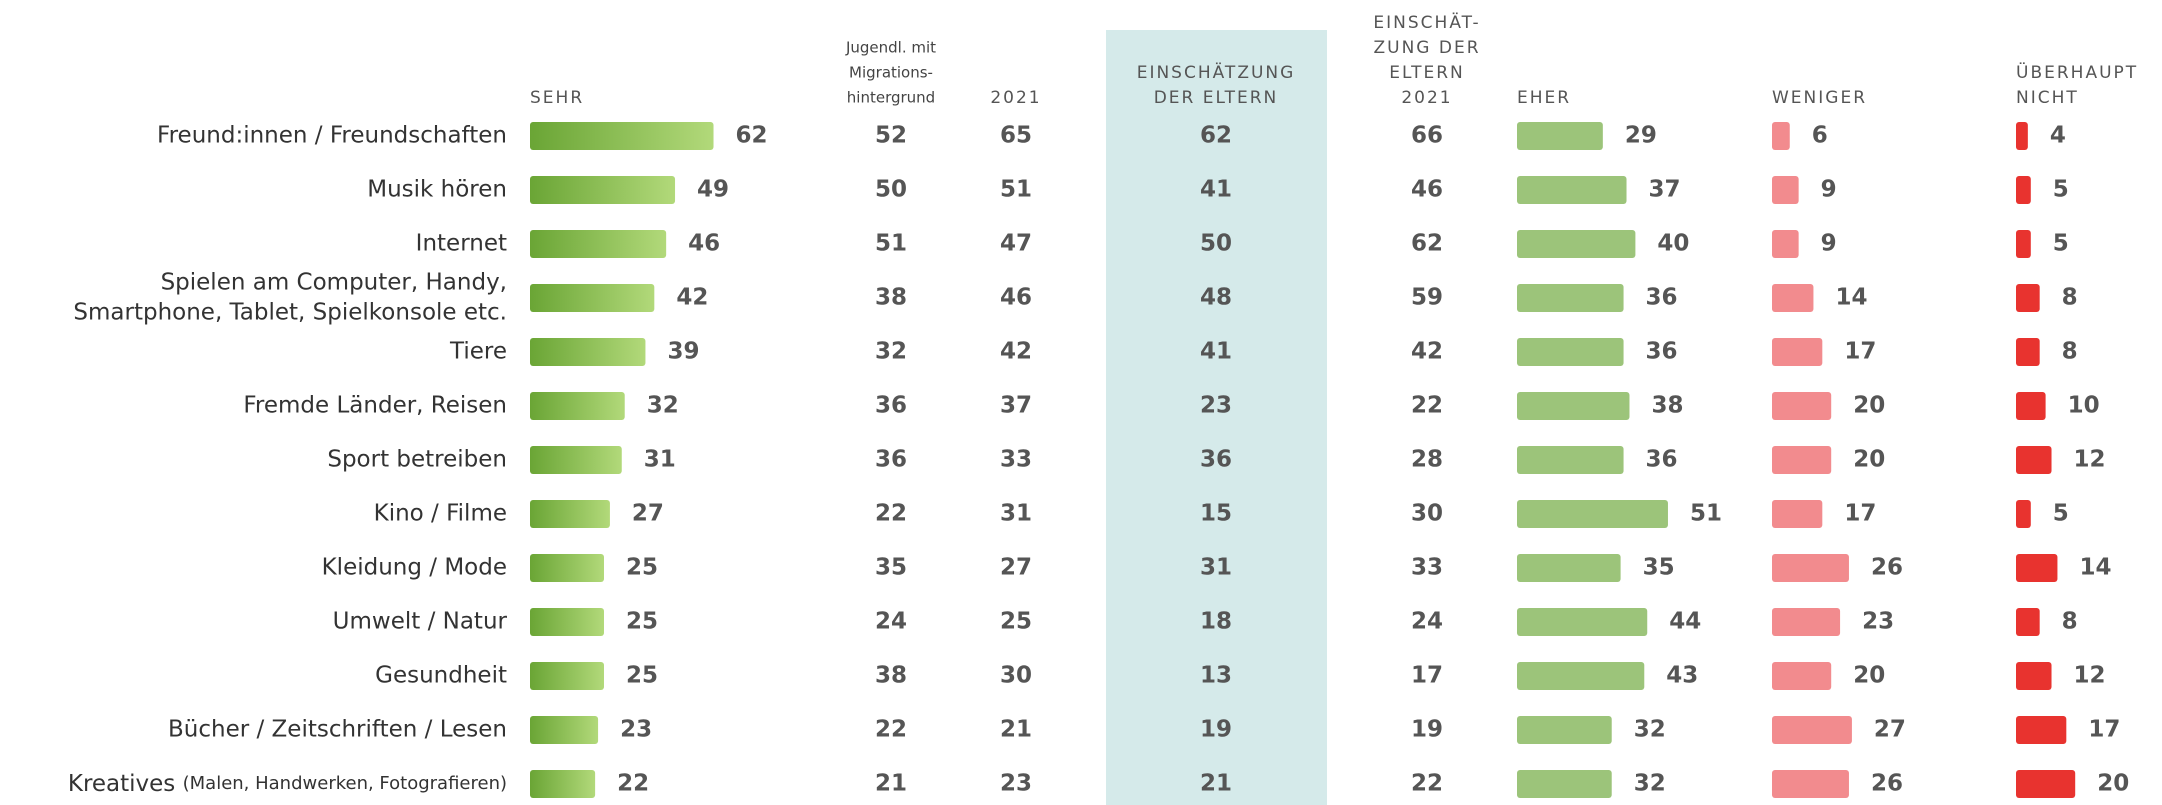 The width and height of the screenshot is (2162, 805). What do you see at coordinates (420, 622) in the screenshot?
I see `row-label: Umwelt / Natur` at bounding box center [420, 622].